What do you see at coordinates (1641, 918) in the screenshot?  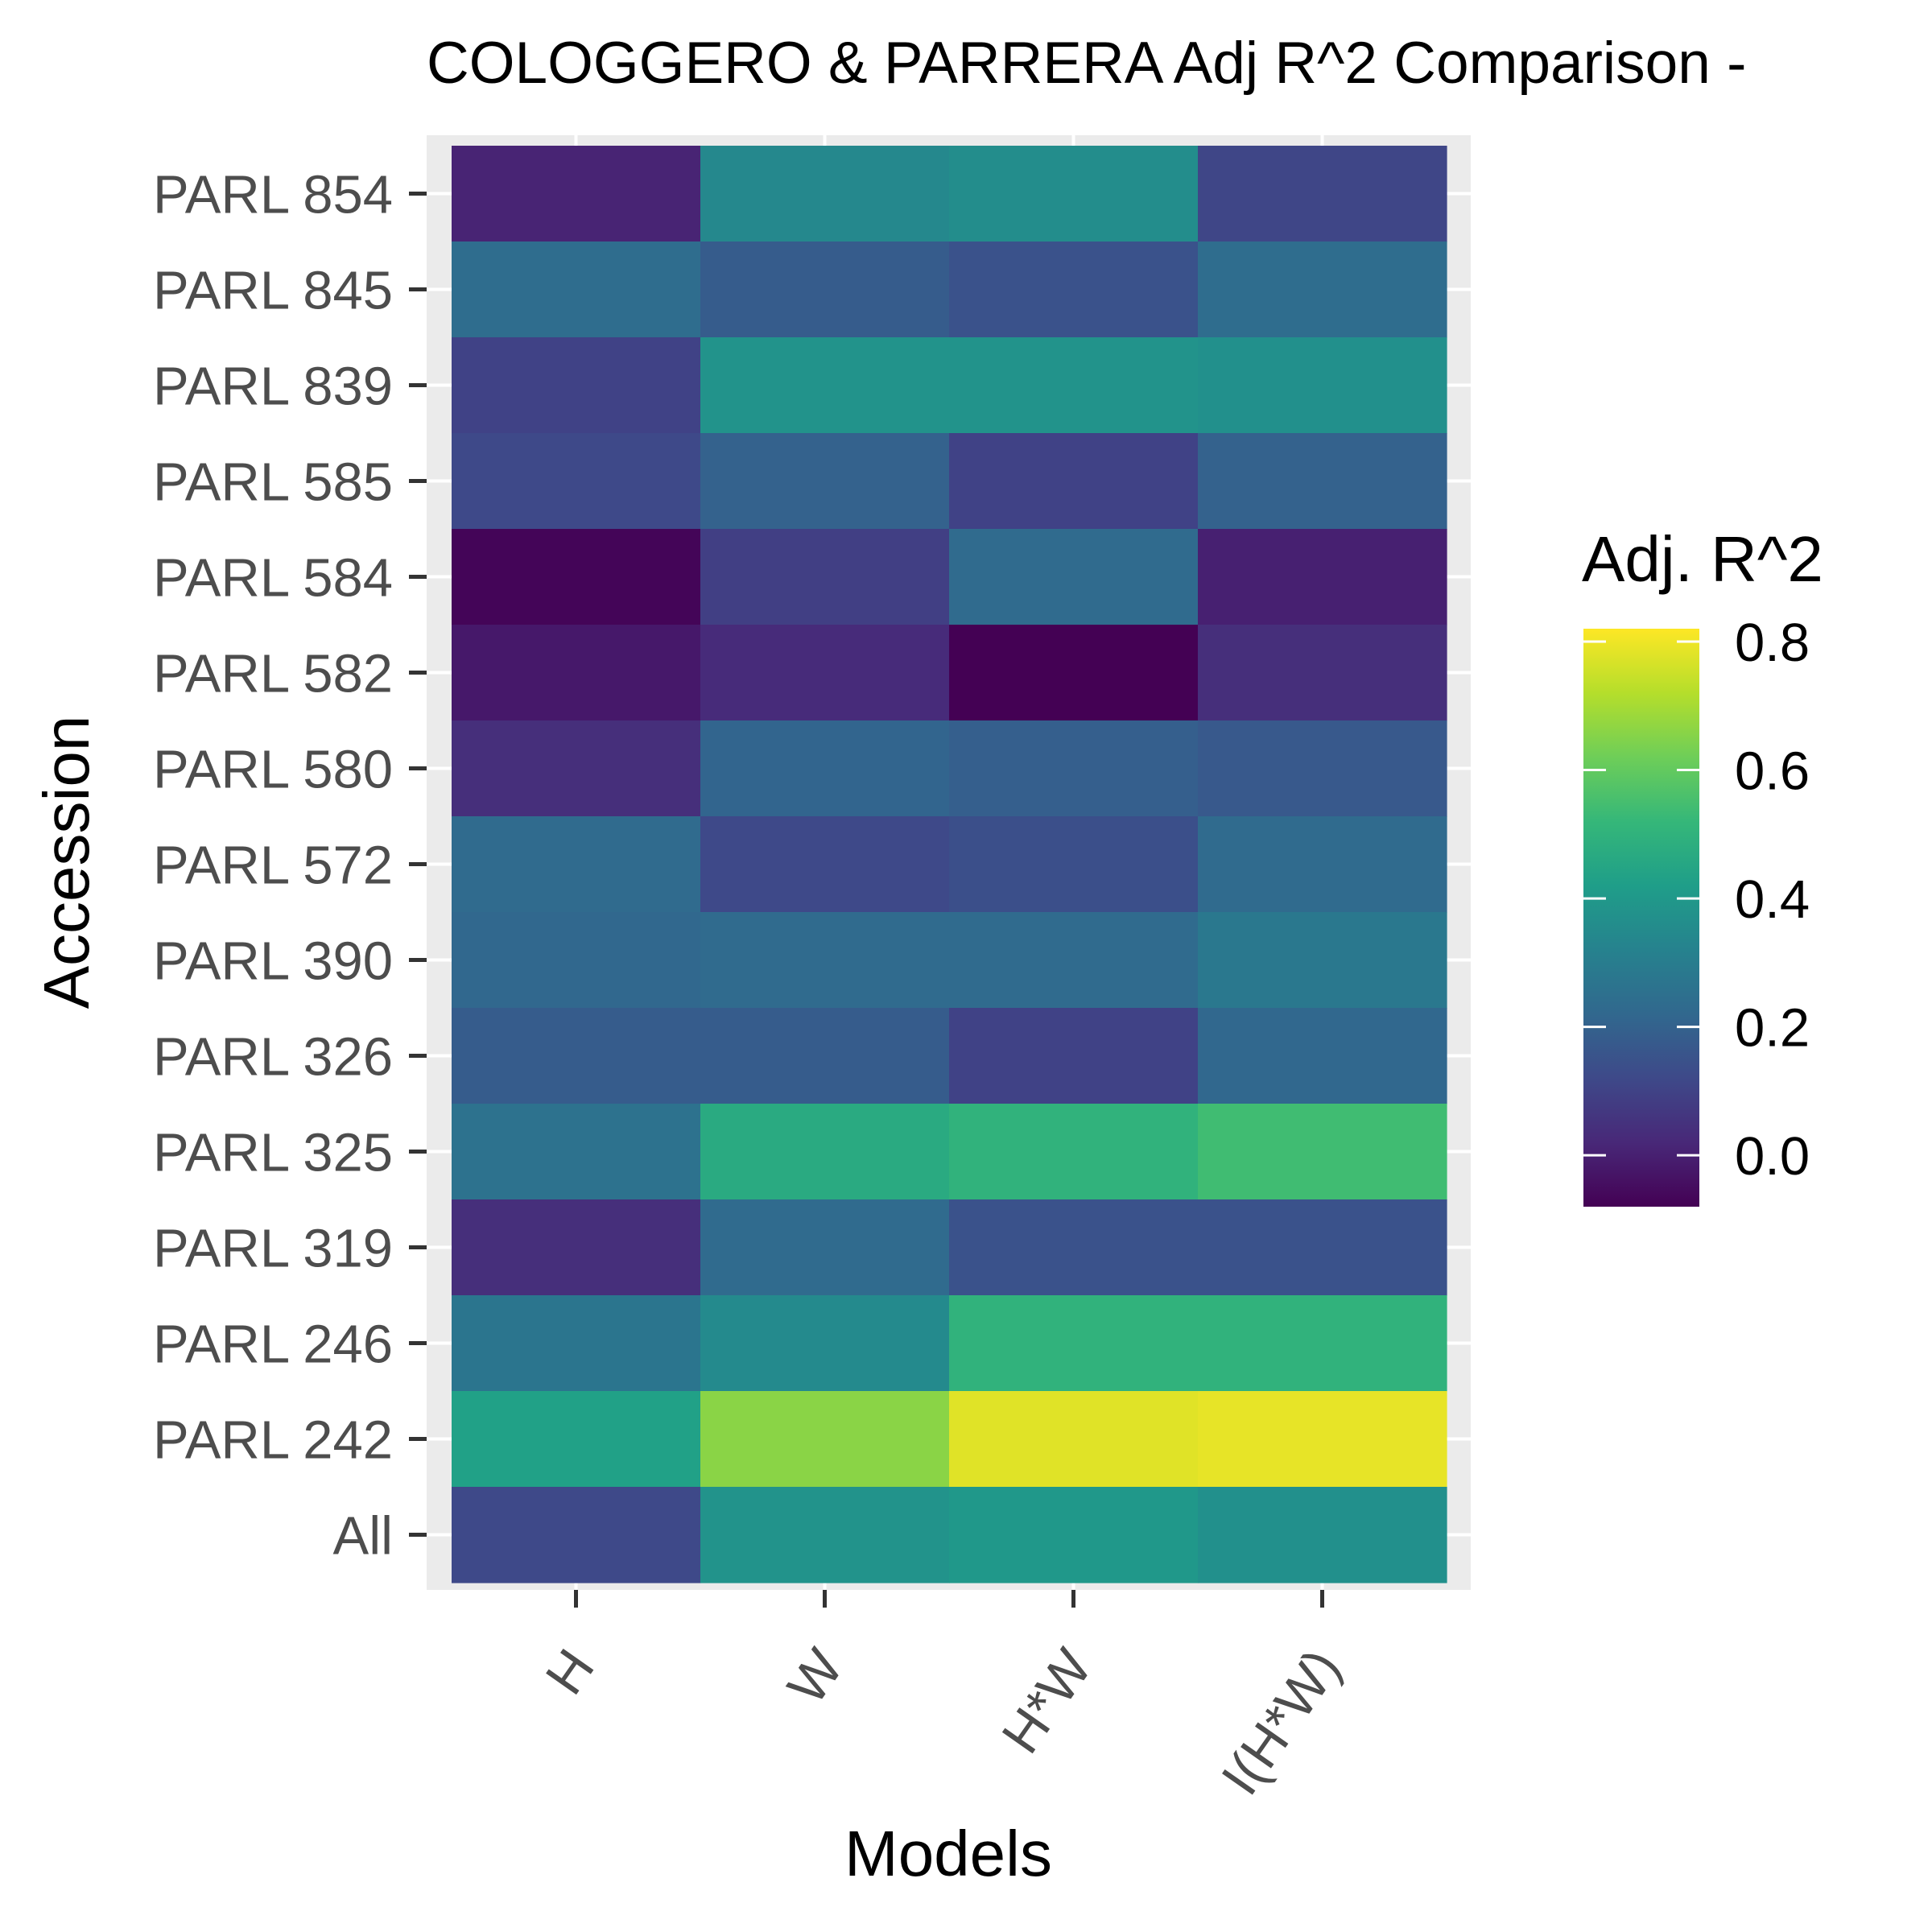 I see `colorbar-gradient` at bounding box center [1641, 918].